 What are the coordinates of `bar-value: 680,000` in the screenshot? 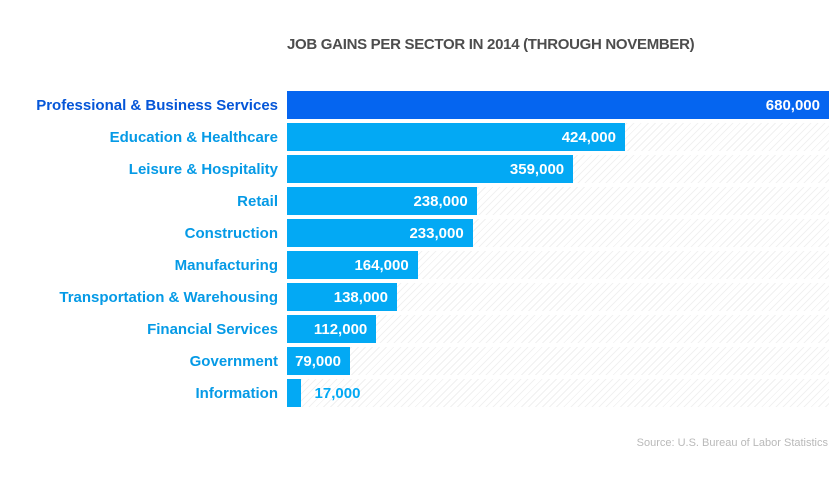 It's located at (792, 105).